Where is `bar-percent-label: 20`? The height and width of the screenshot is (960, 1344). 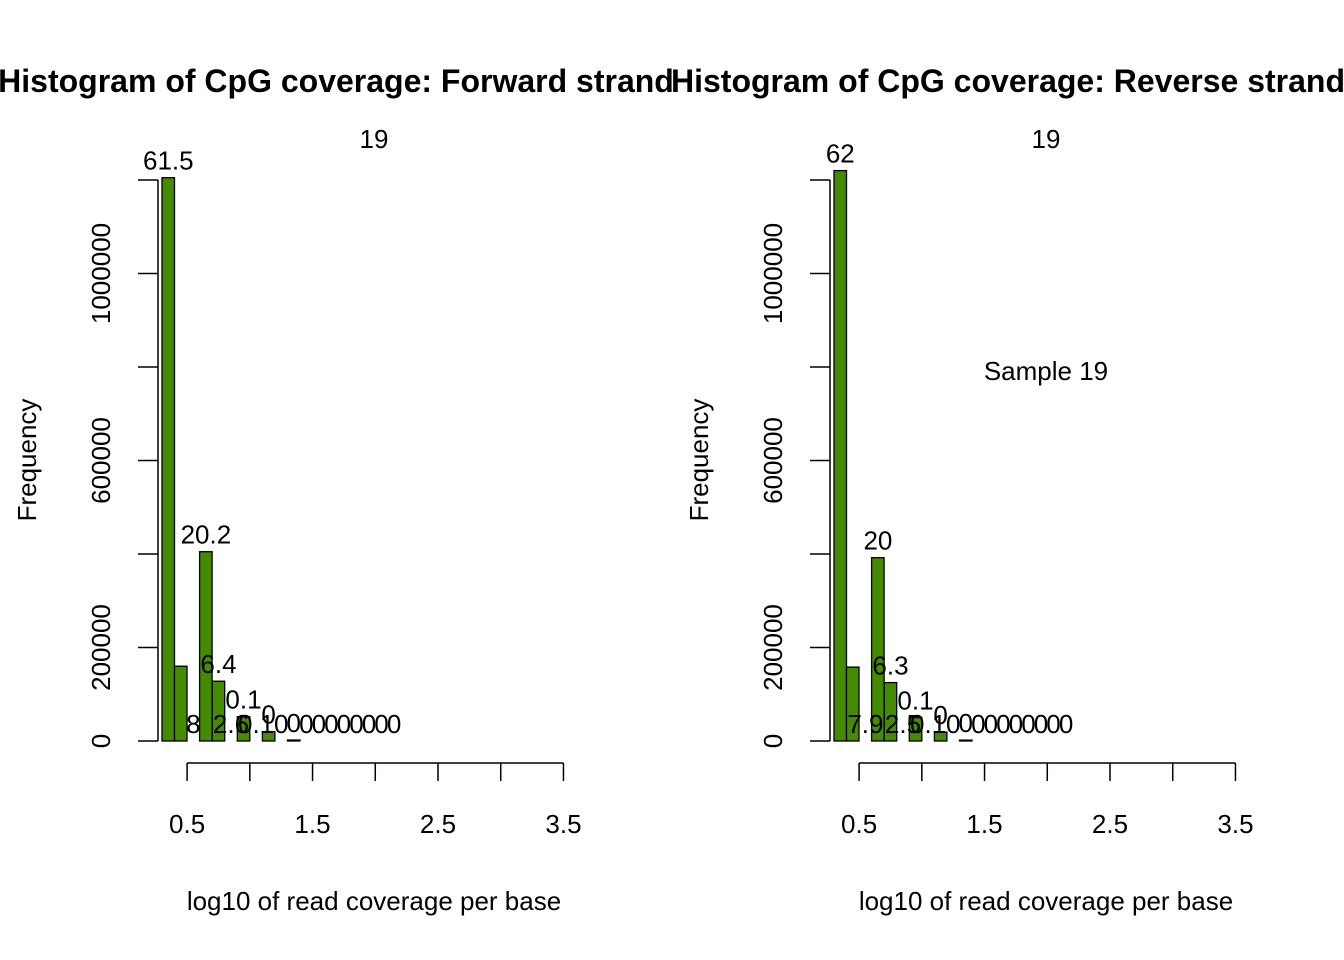
bar-percent-label: 20 is located at coordinates (877, 541).